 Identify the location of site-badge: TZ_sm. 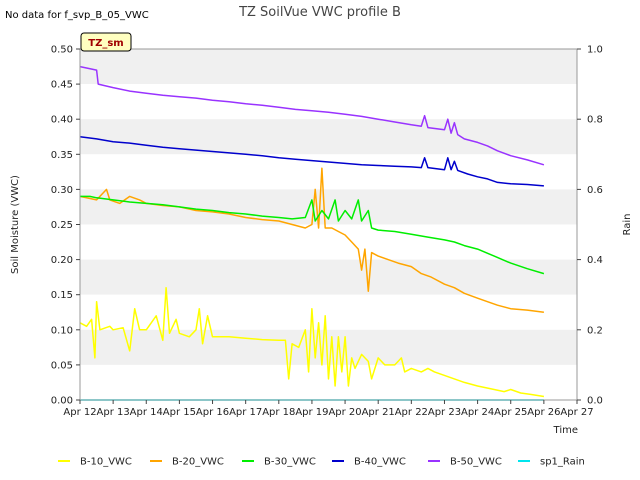
(106, 42).